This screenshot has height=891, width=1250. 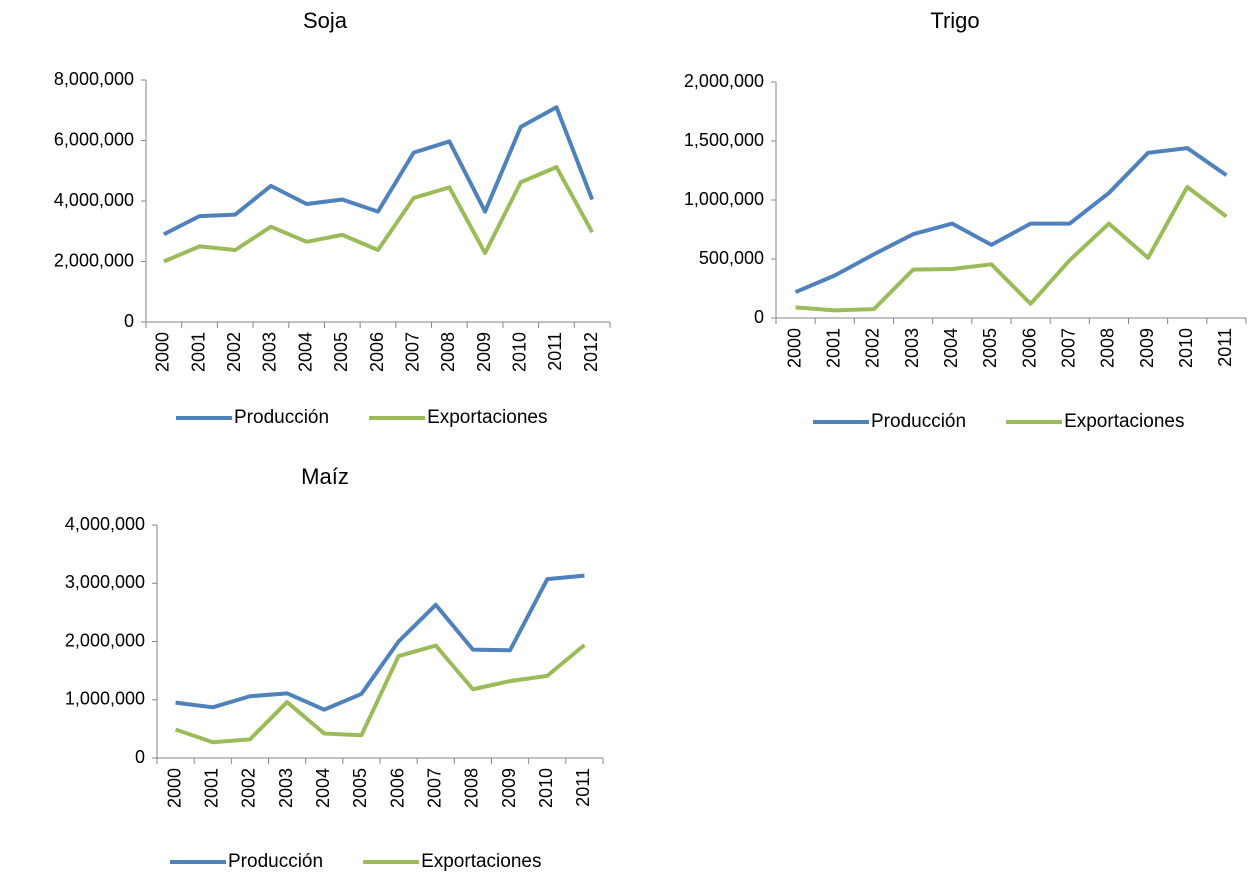 What do you see at coordinates (954, 20) in the screenshot?
I see `chart-title: Trigo` at bounding box center [954, 20].